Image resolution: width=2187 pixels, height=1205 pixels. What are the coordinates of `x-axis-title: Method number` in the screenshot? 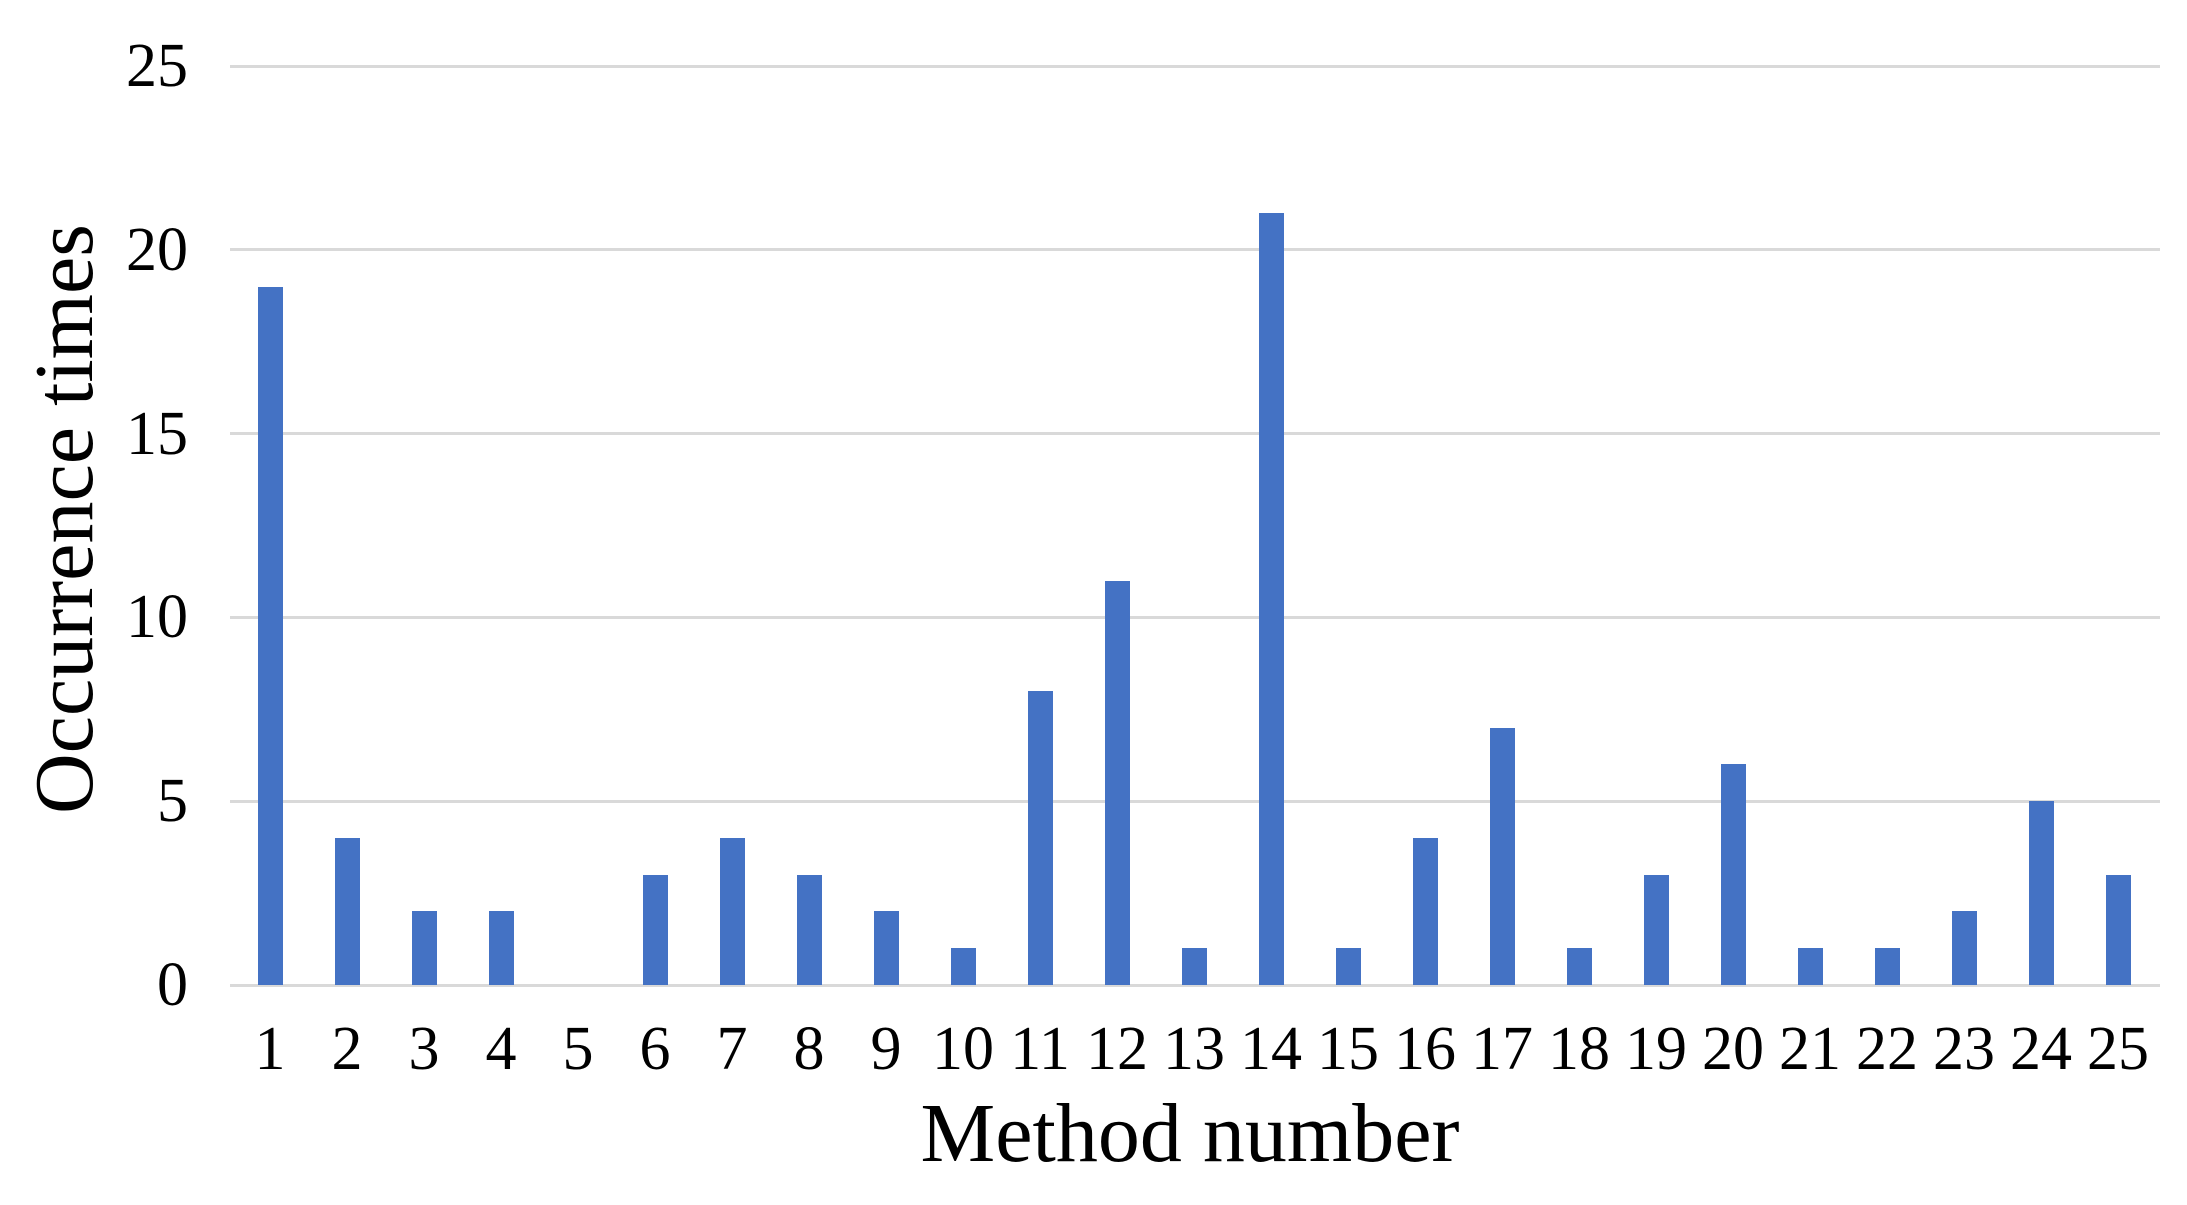 It's located at (1190, 1133).